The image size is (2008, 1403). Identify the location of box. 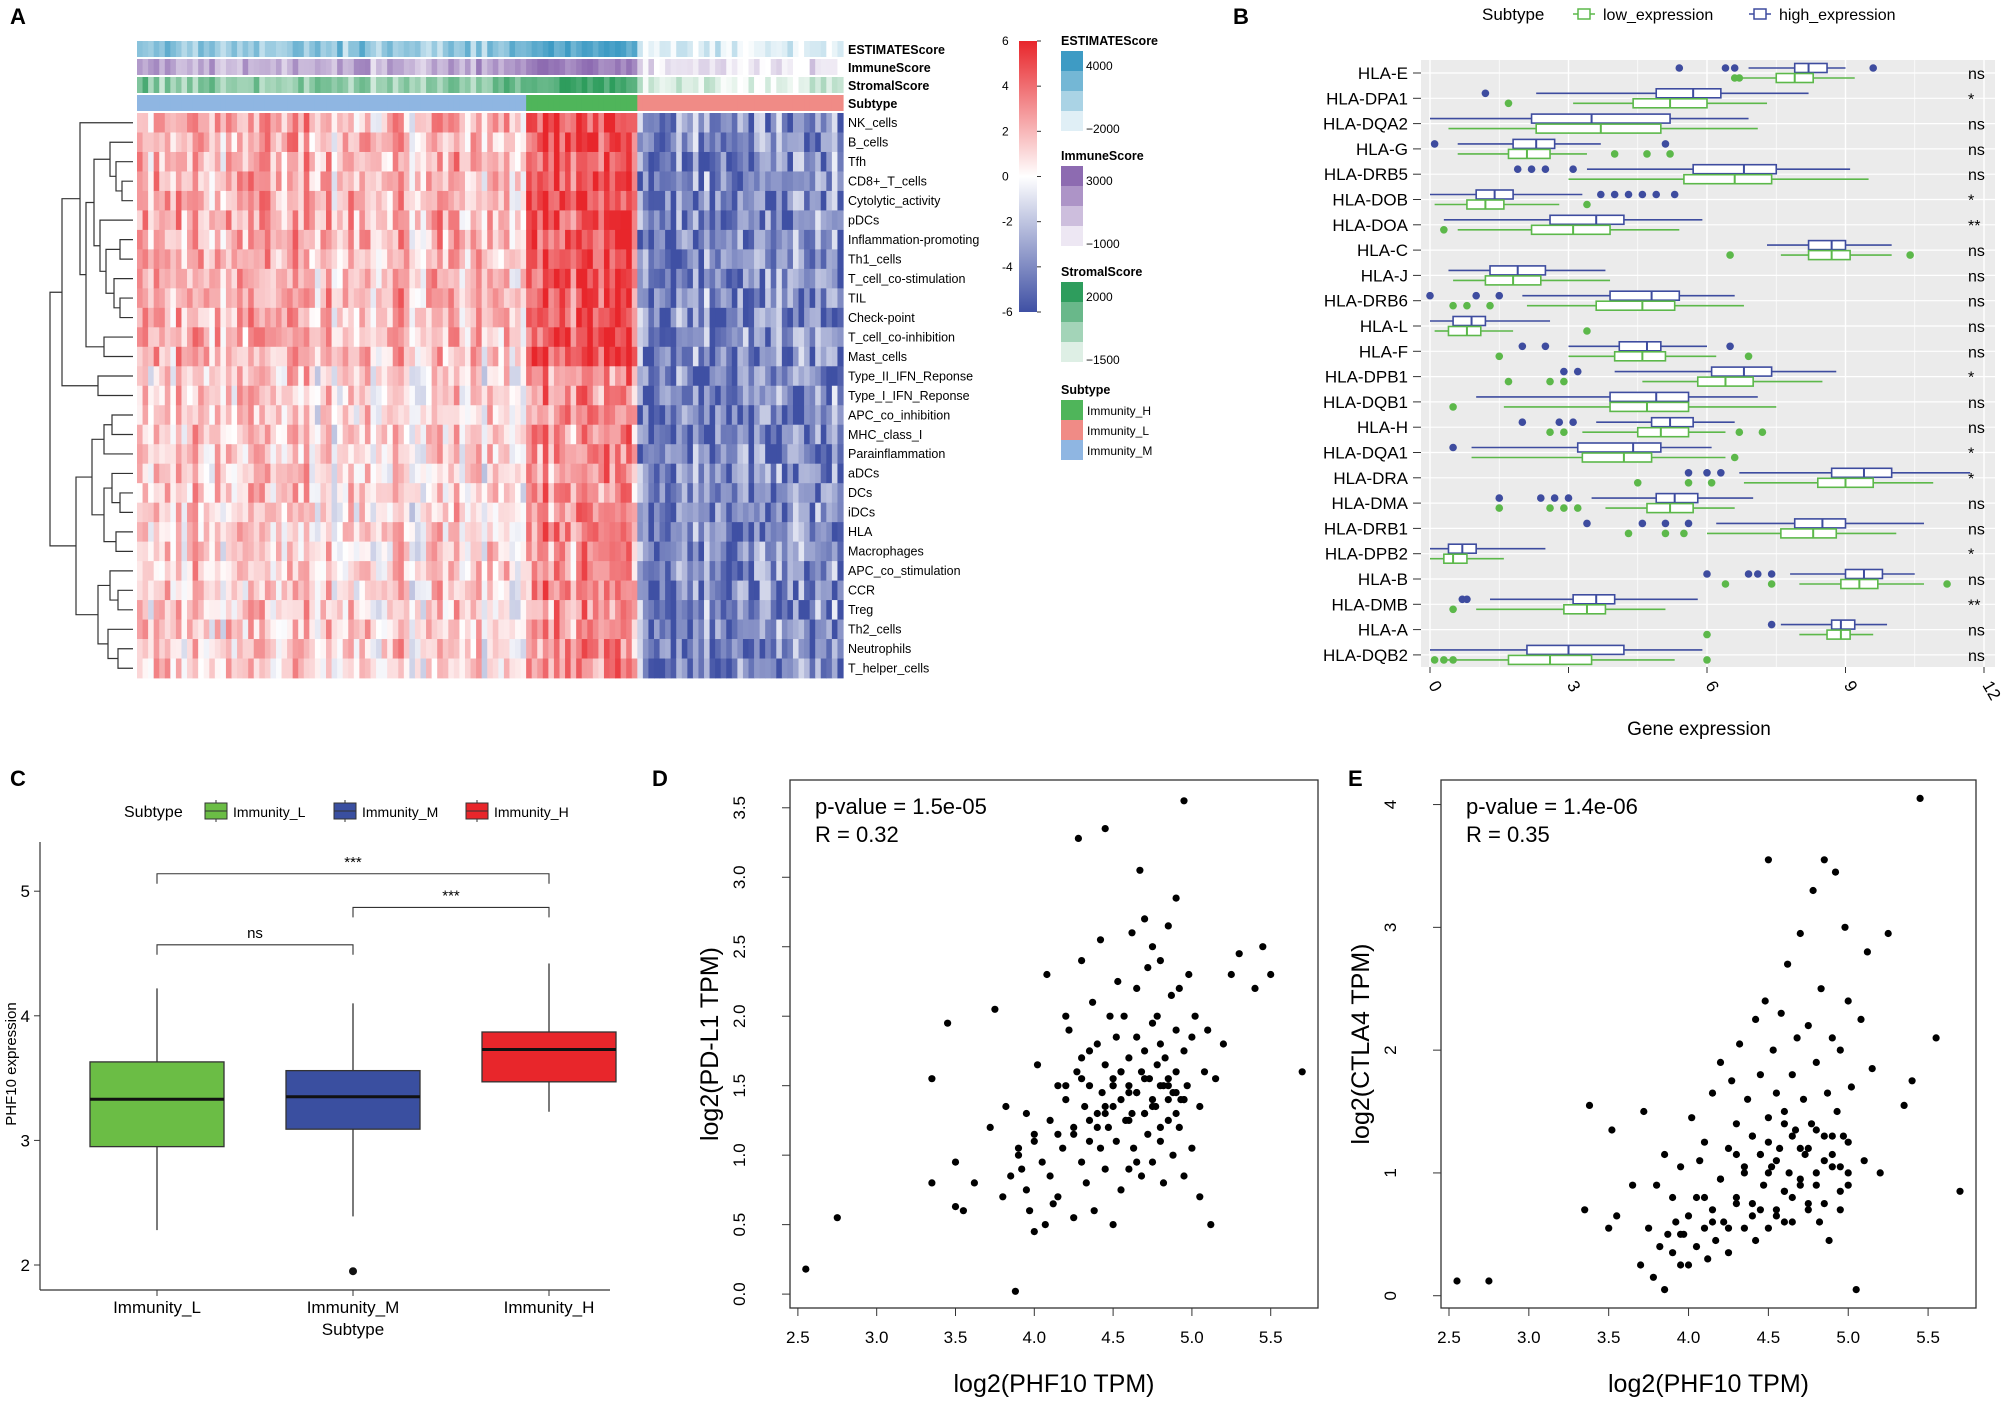
(1672, 422).